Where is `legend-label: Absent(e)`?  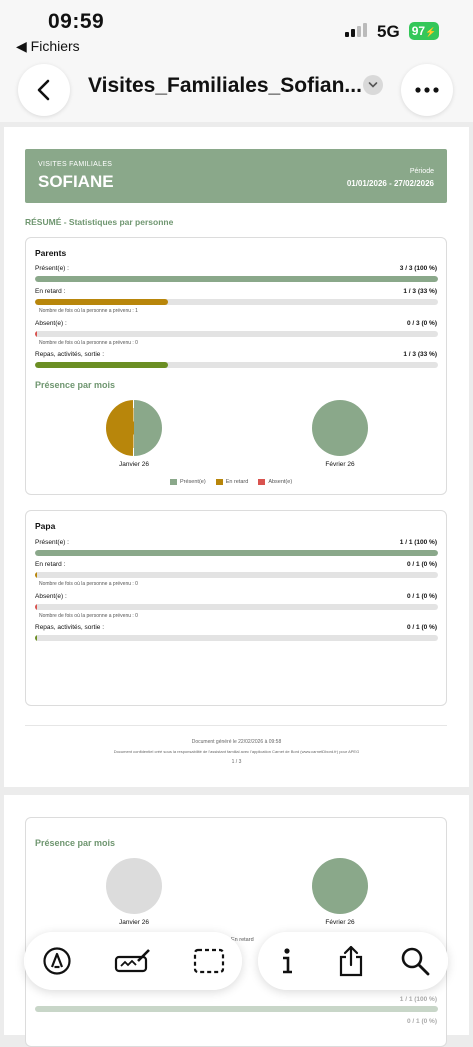
legend-label: Absent(e) is located at coordinates (280, 482).